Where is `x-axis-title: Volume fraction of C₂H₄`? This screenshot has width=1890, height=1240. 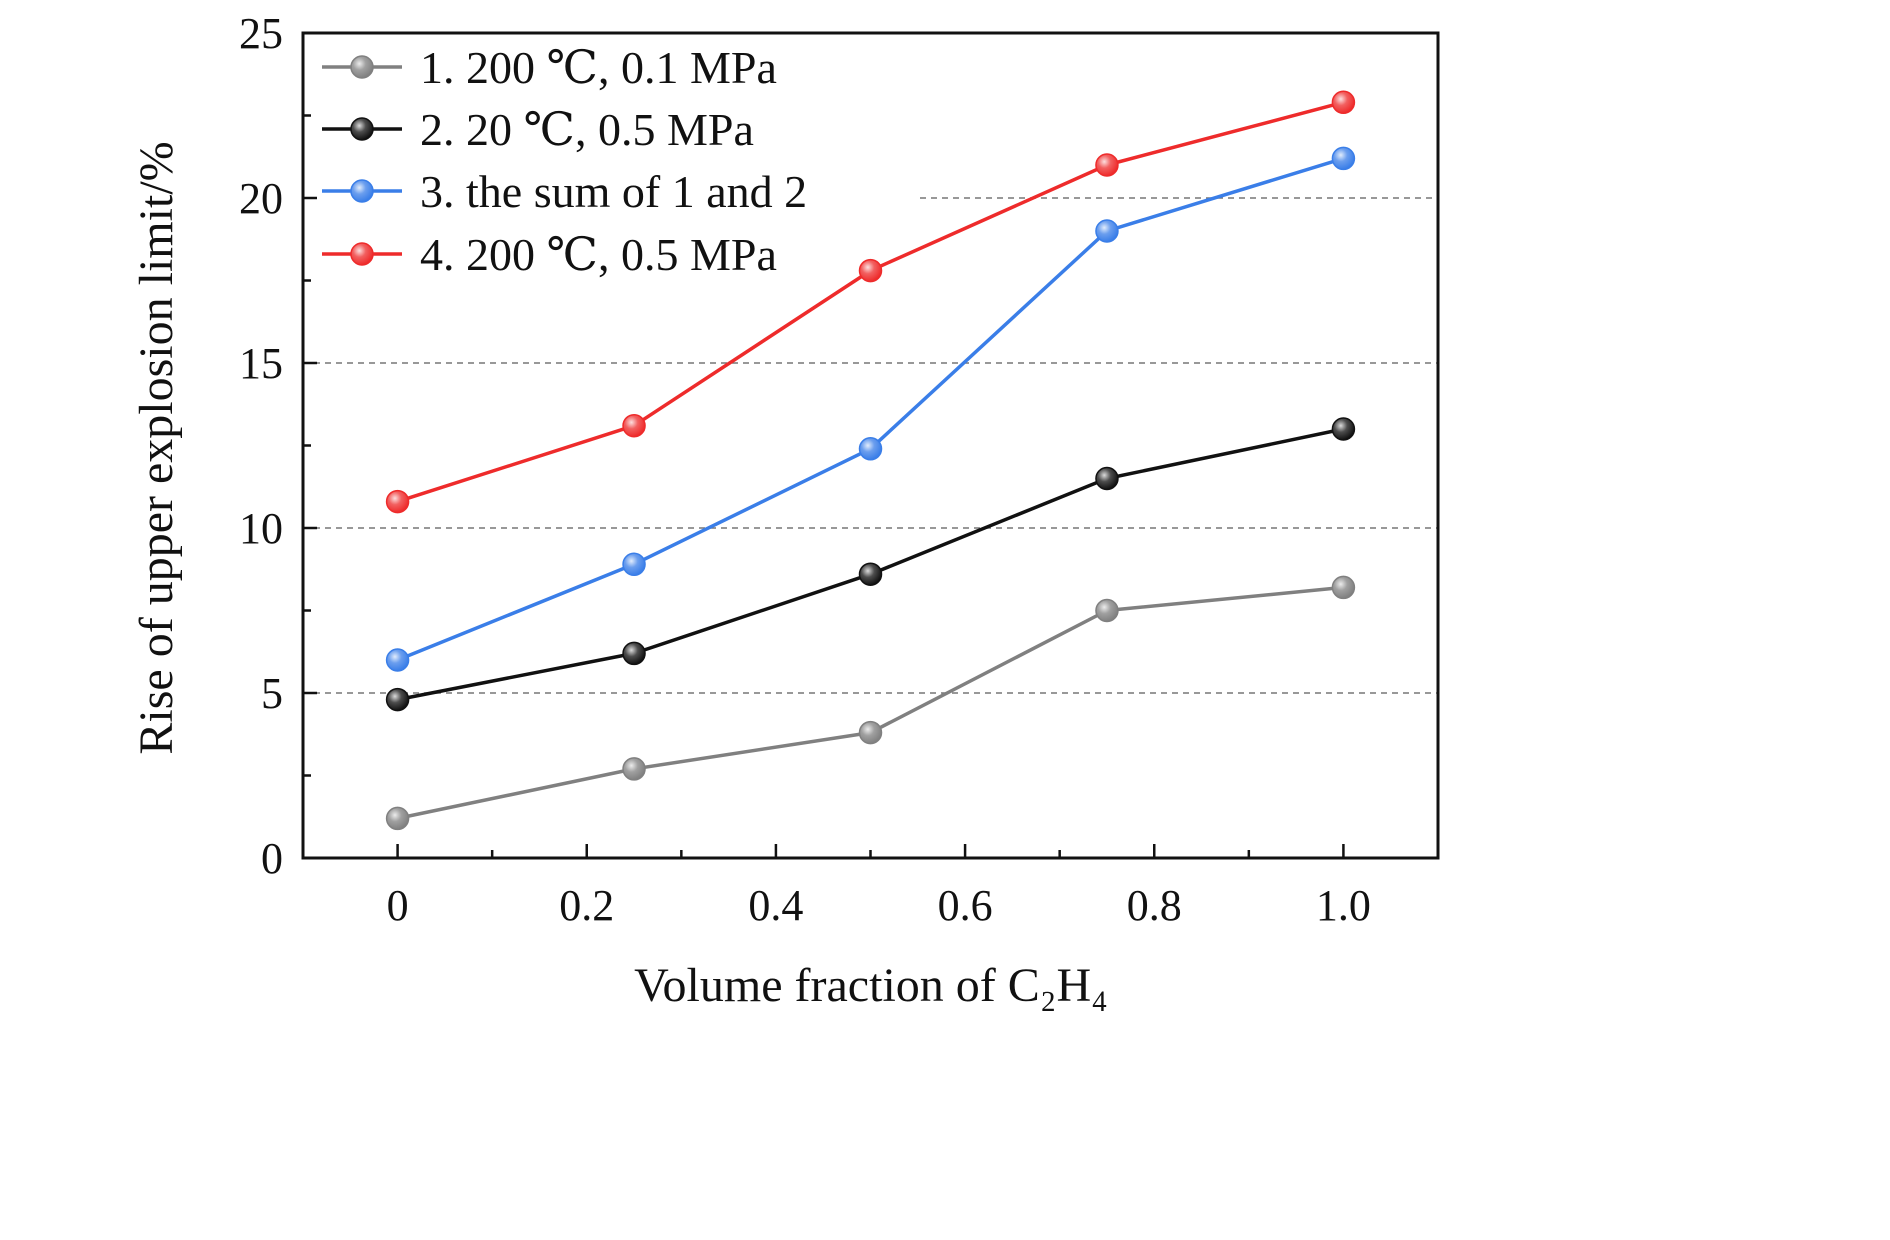
x-axis-title: Volume fraction of C₂H₄ is located at coordinates (871, 985).